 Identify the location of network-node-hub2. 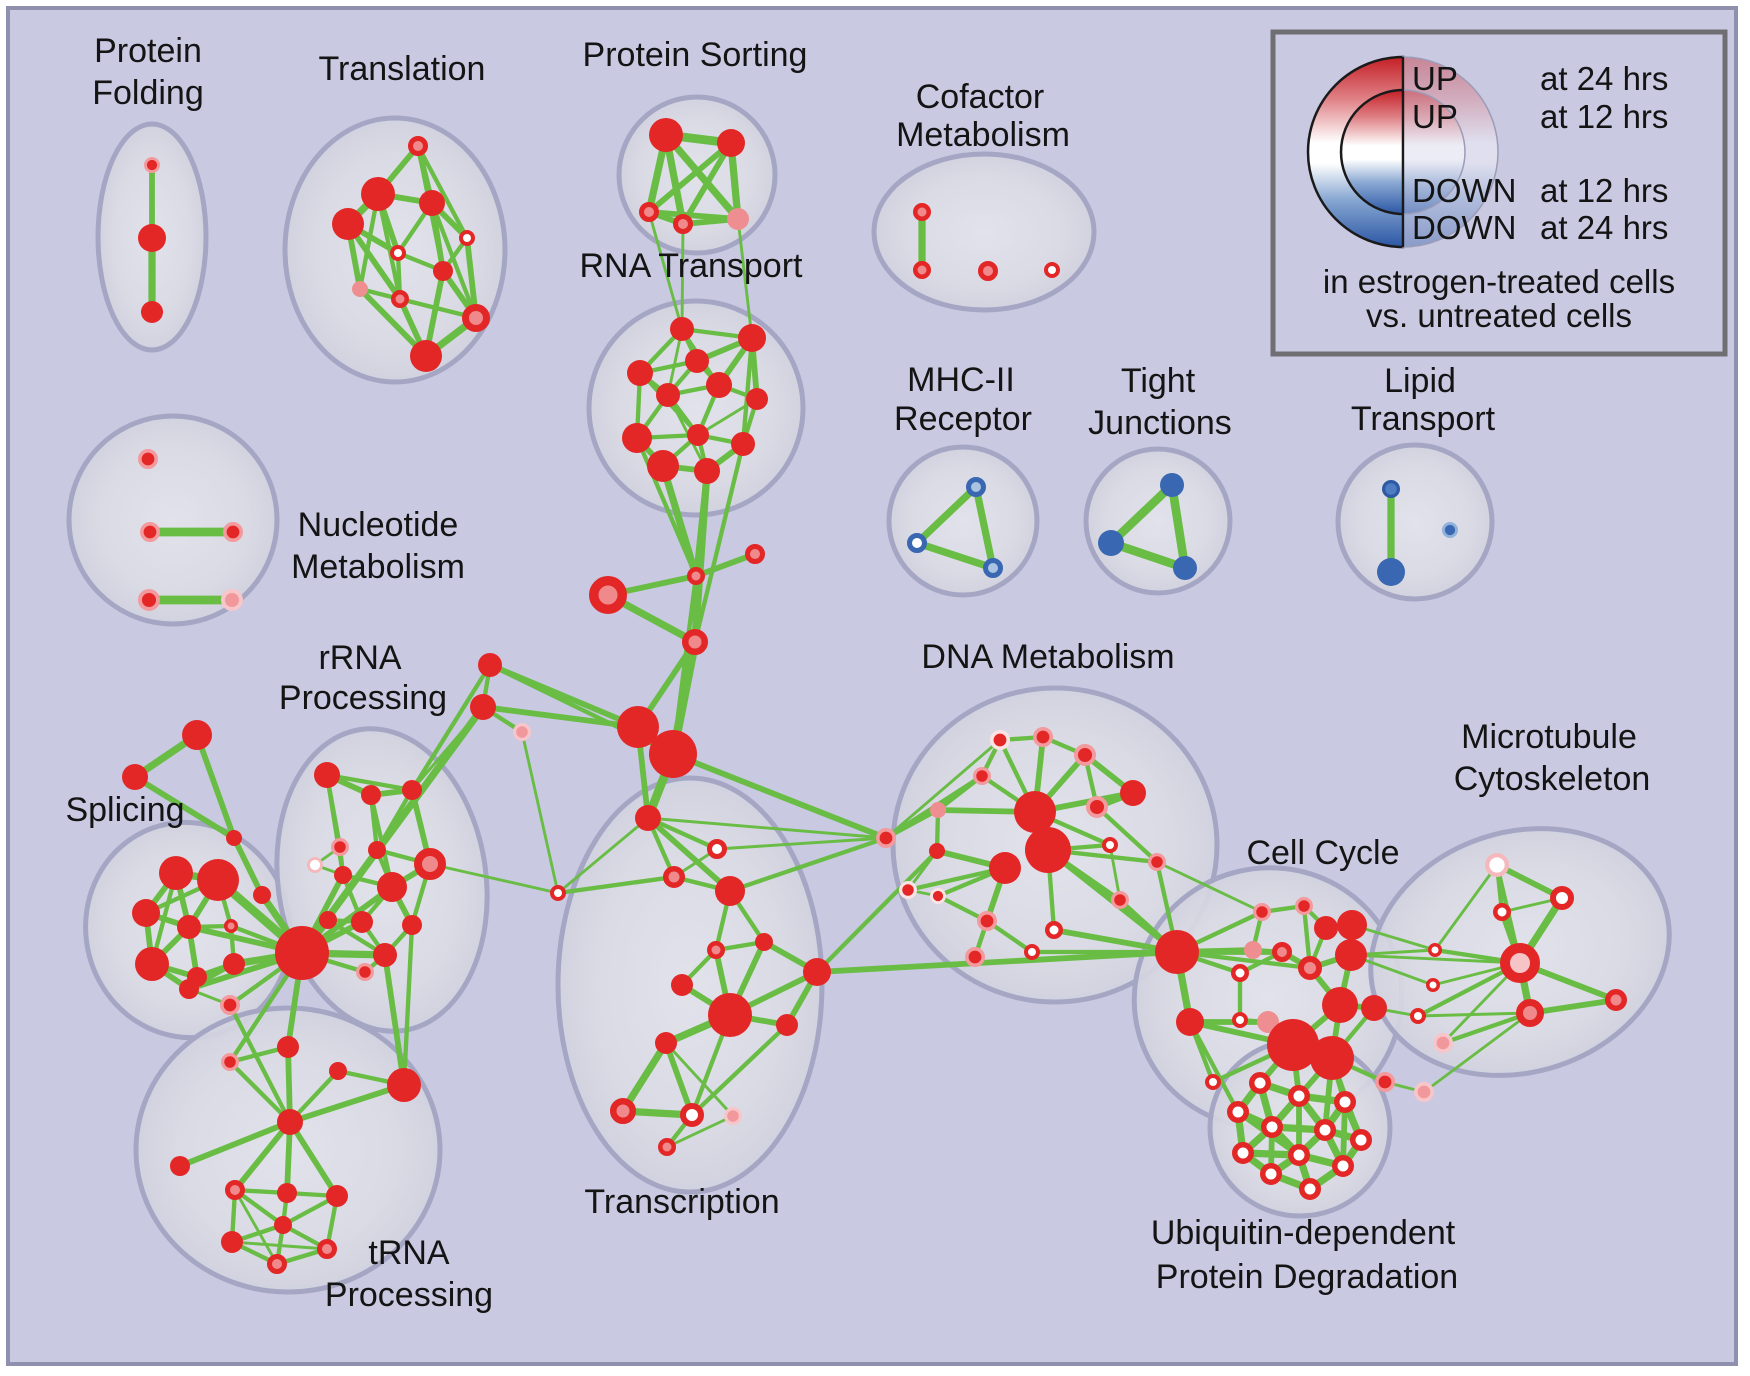
(673, 754).